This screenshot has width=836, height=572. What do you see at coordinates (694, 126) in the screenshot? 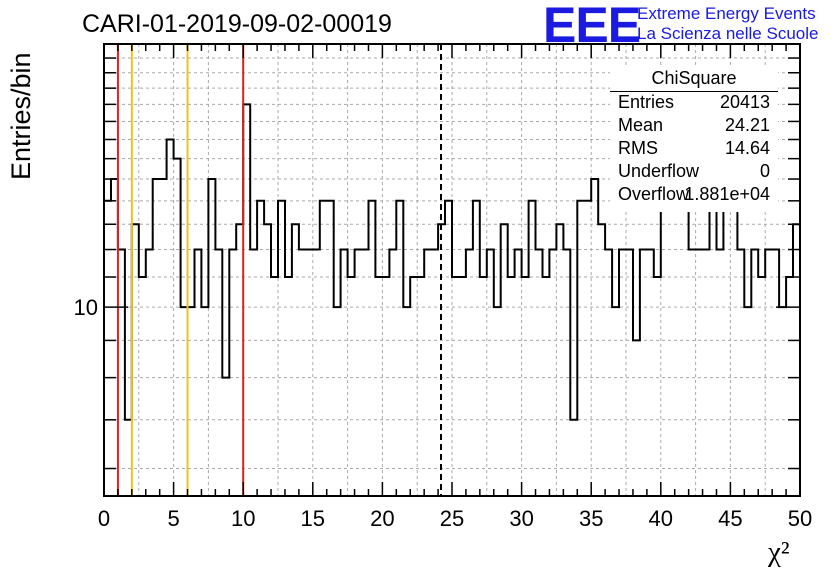
I see `stats-row: Mean 24.21` at bounding box center [694, 126].